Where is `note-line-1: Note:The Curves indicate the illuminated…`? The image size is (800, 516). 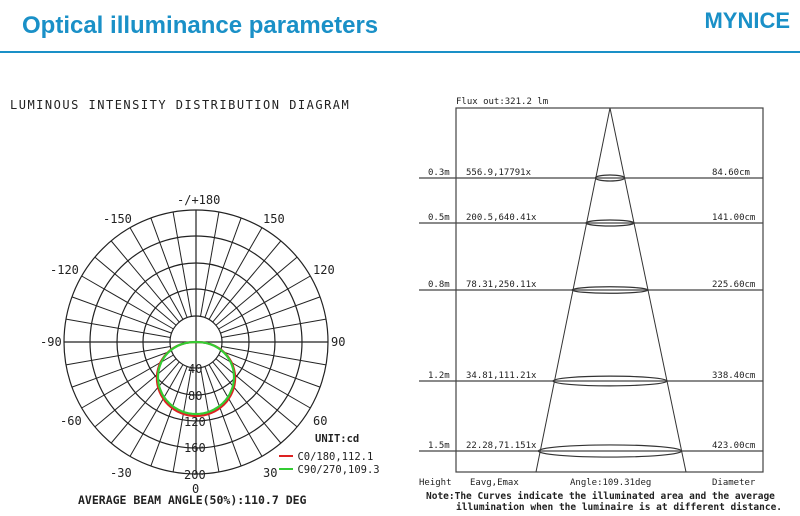
note-line-1: Note:The Curves indicate the illuminated… is located at coordinates (600, 496).